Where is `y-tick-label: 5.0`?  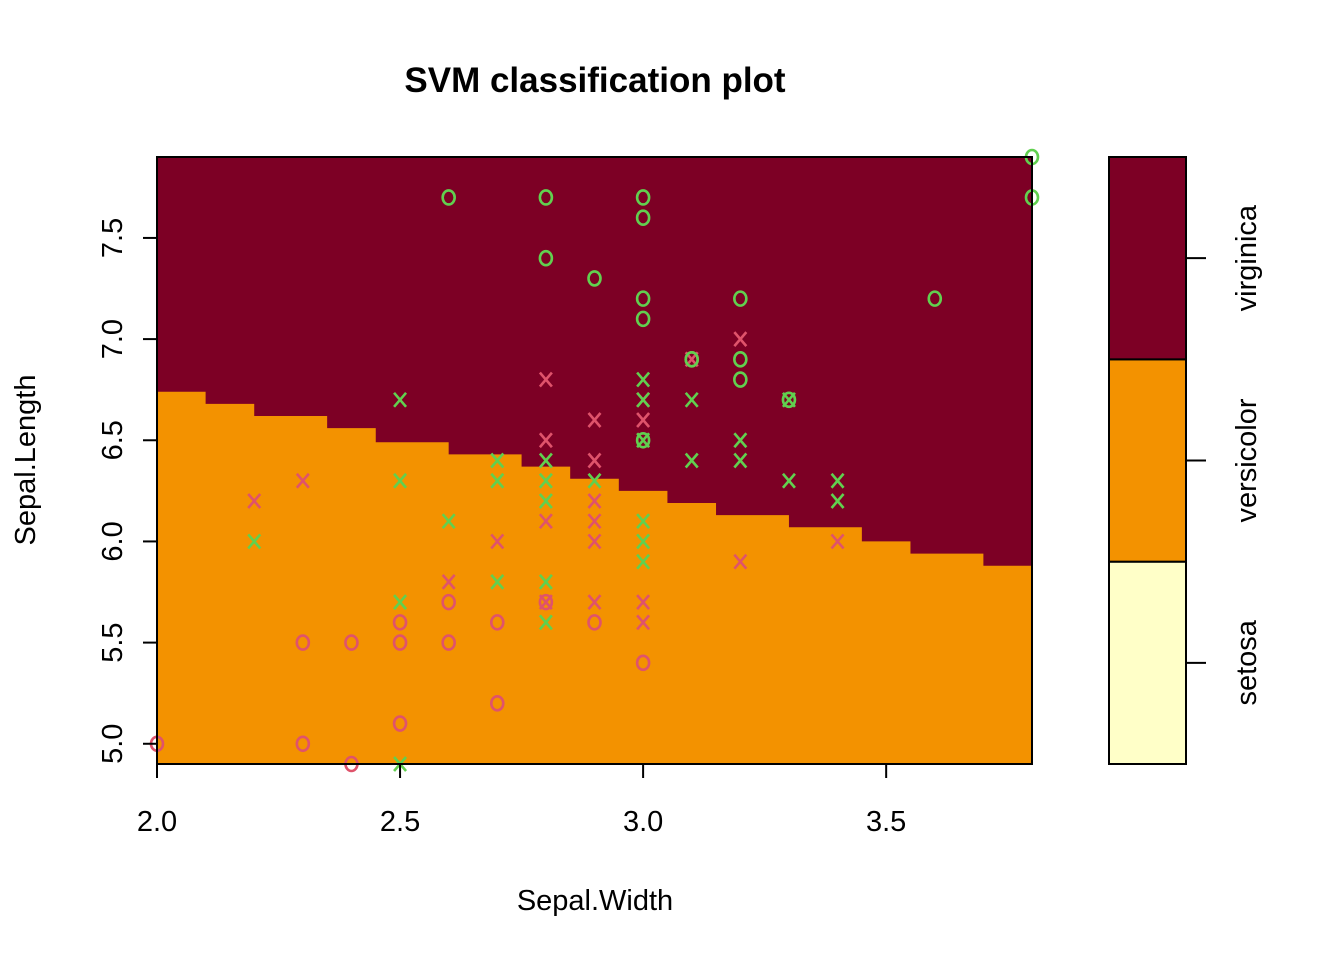 y-tick-label: 5.0 is located at coordinates (113, 744).